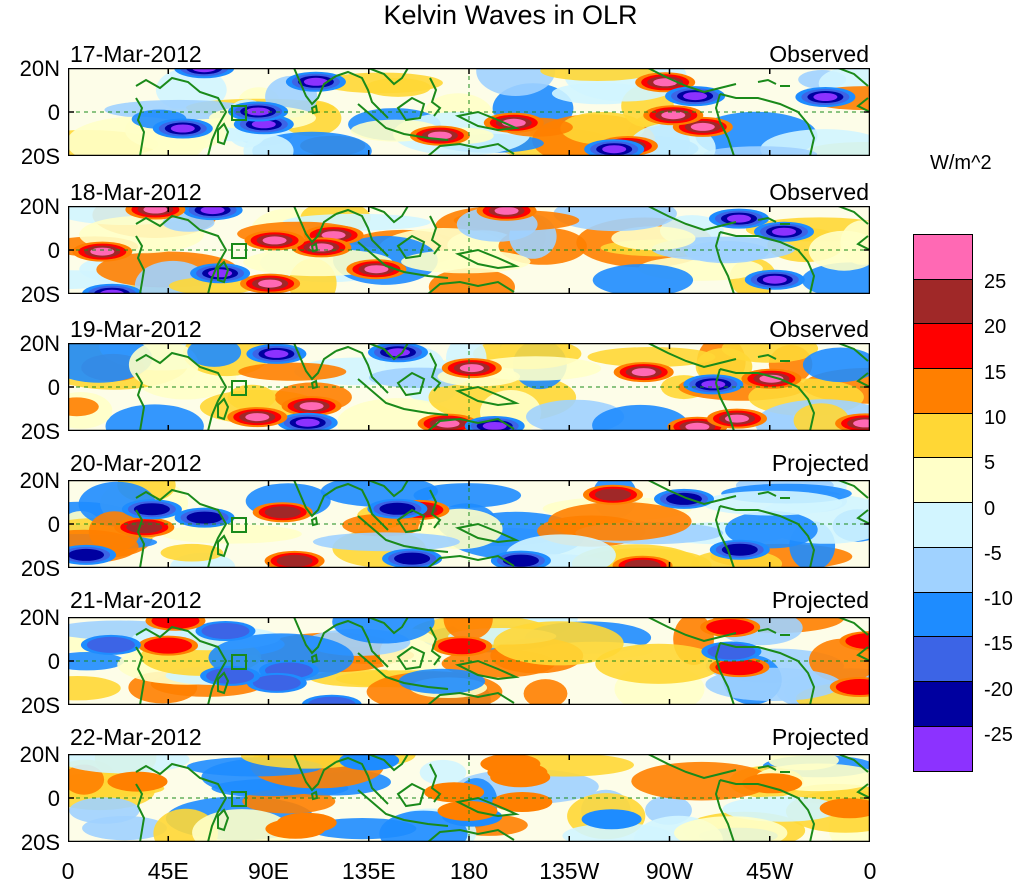 The height and width of the screenshot is (887, 1021). I want to click on panel-date: 18-Mar-2012, so click(136, 192).